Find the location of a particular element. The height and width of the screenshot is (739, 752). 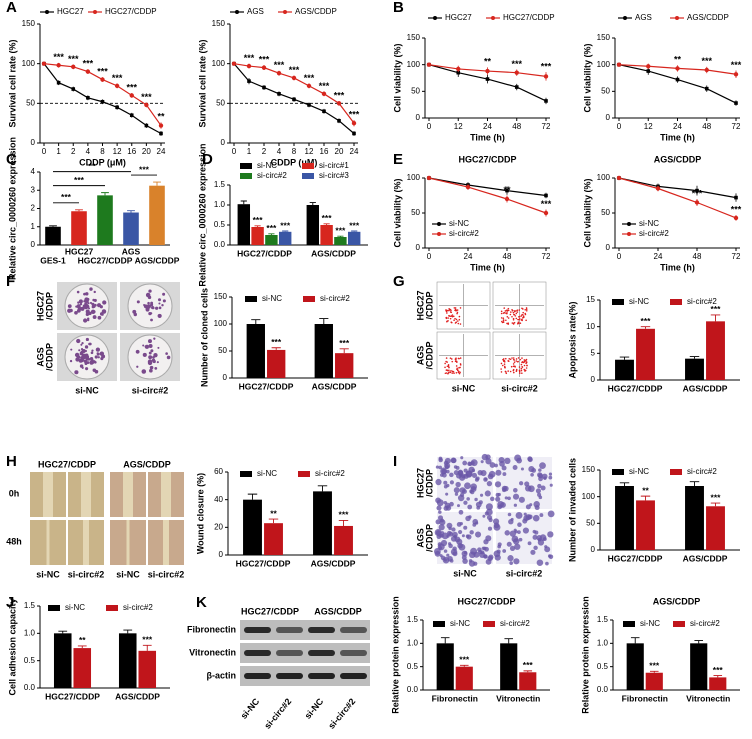

col-label: si-circ#2 is located at coordinates (150, 390).